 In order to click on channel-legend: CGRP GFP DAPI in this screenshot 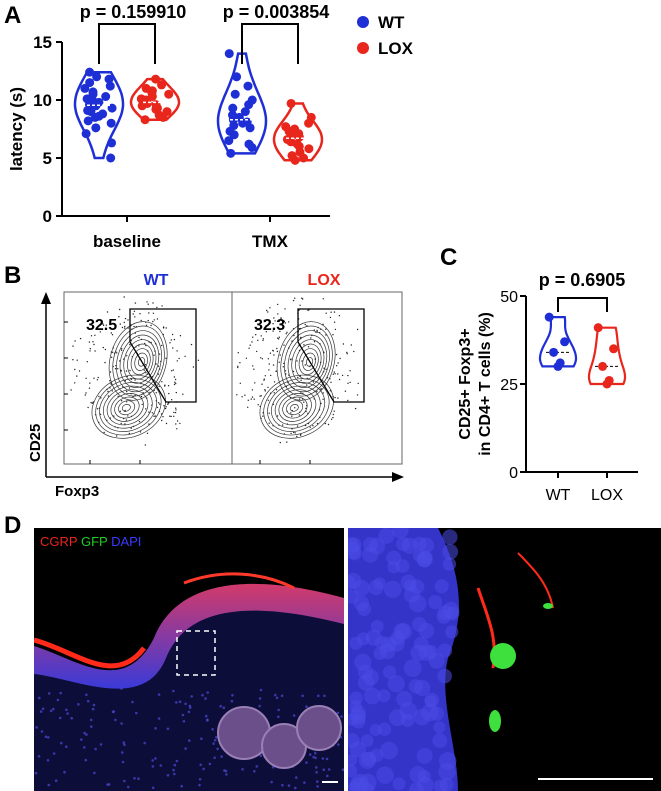, I will do `click(90, 541)`.